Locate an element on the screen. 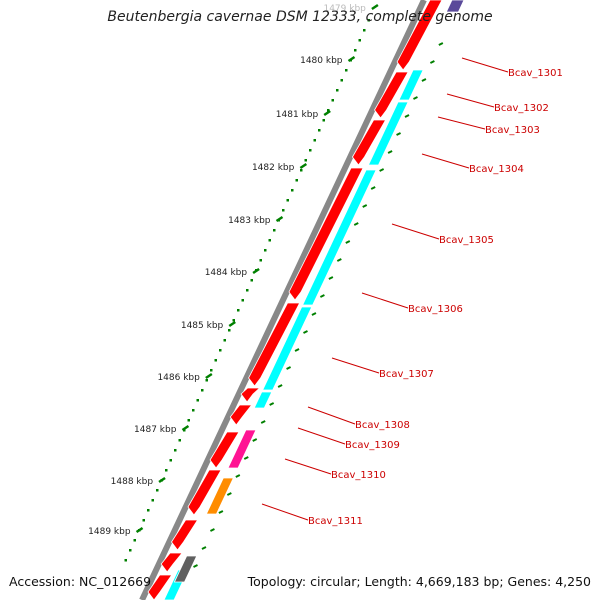 Image resolution: width=600 pixels, height=600 pixels. kbp-label: 1486 kbp is located at coordinates (178, 378).